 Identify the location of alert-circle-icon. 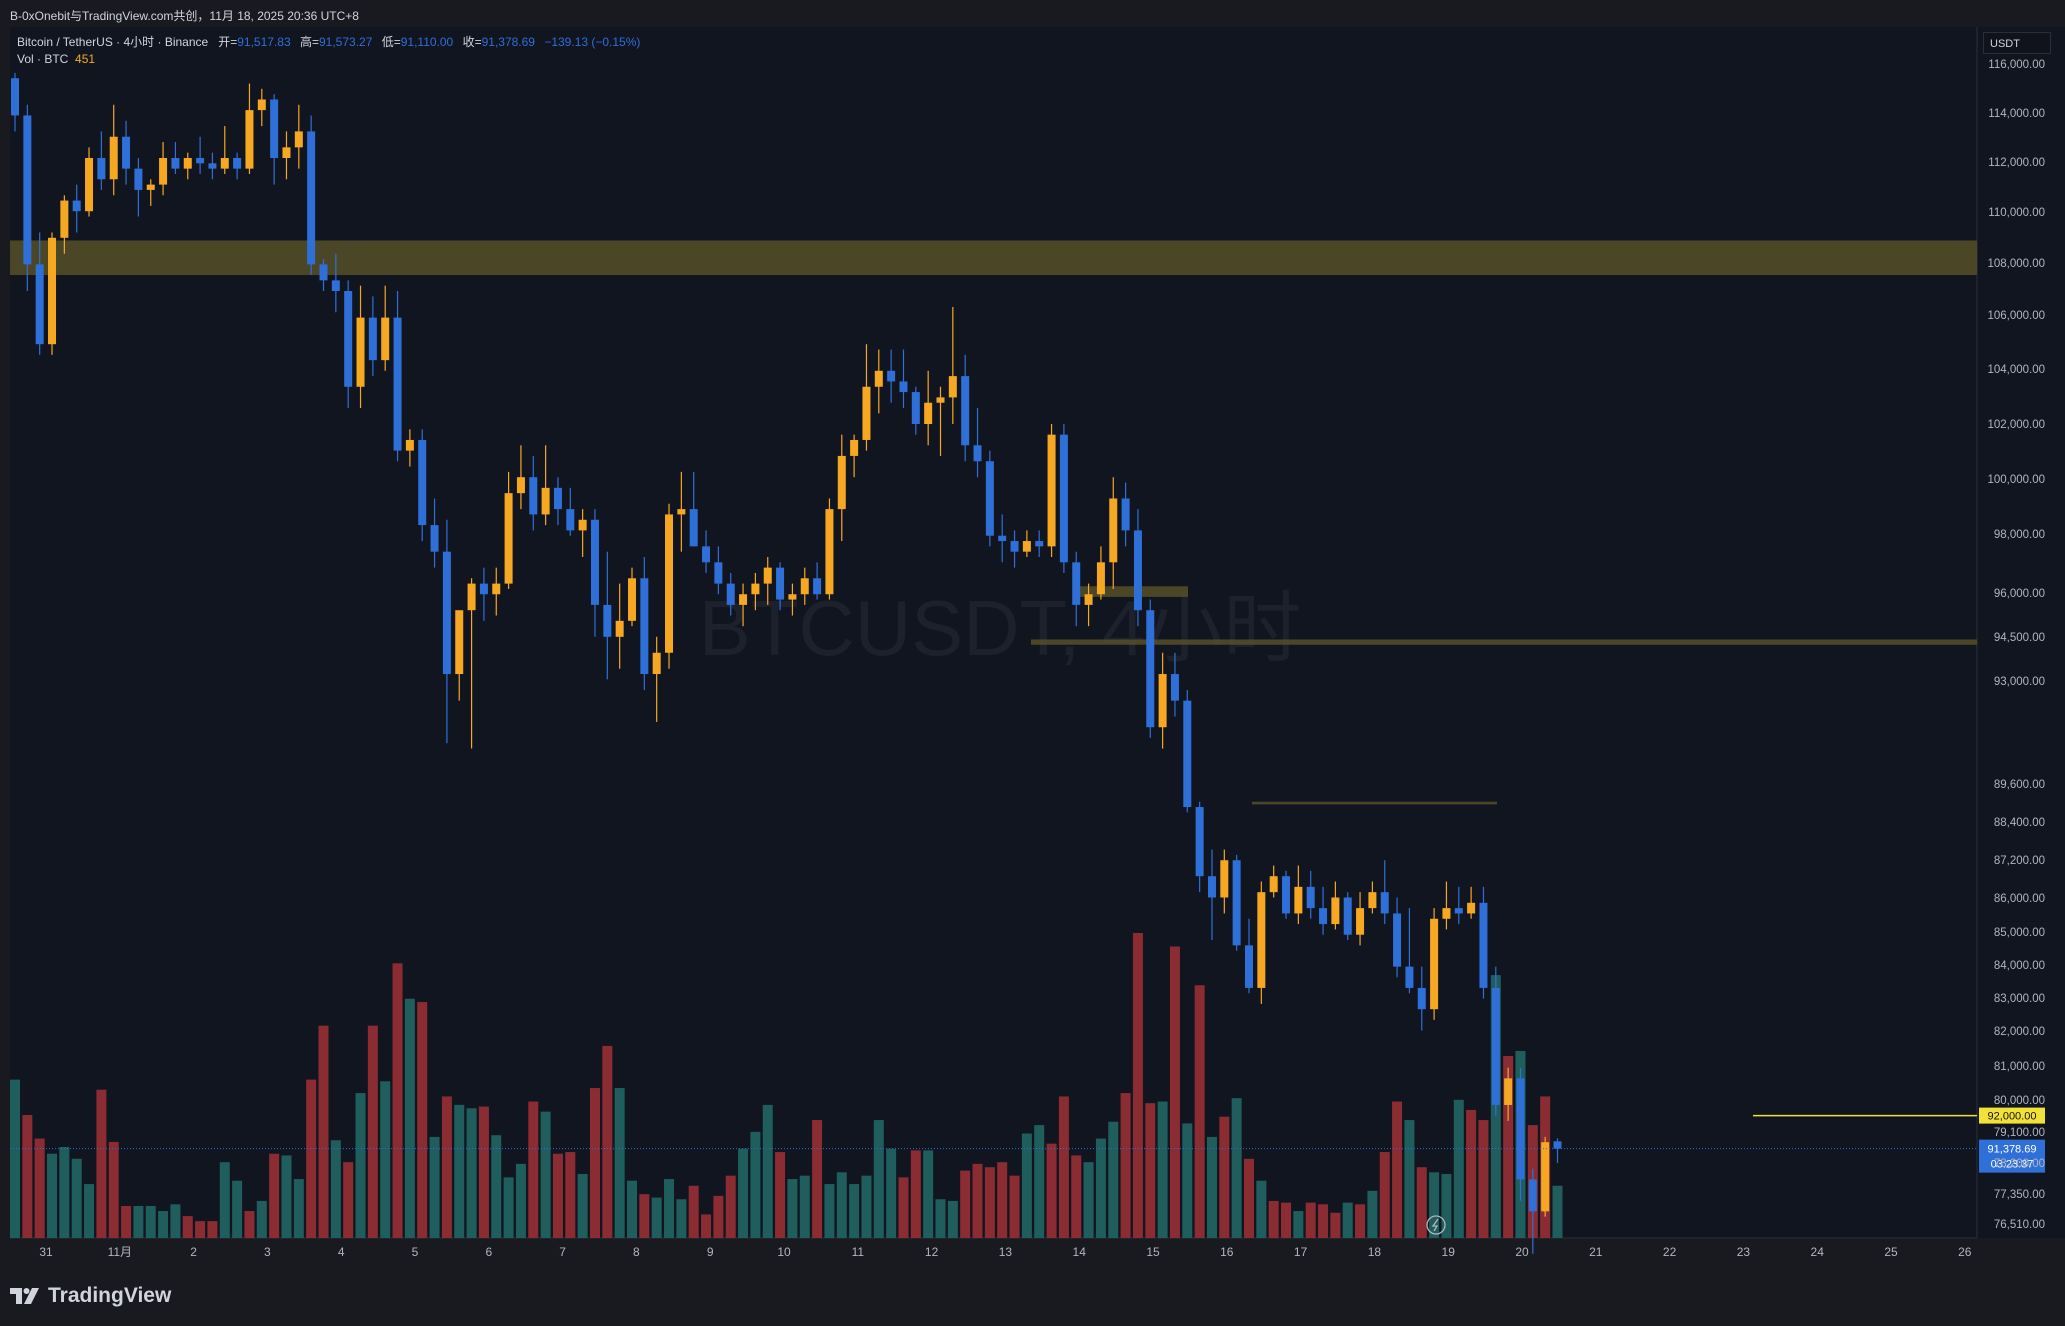
(1436, 1225).